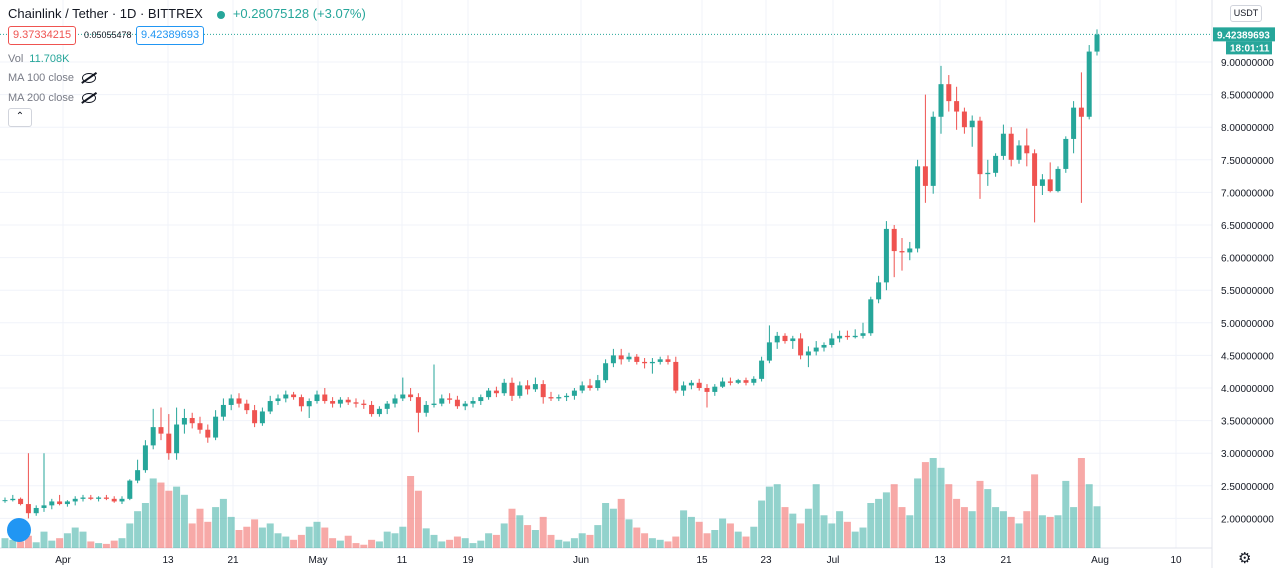  What do you see at coordinates (1245, 558) in the screenshot?
I see `settings-gear-icon: ⚙` at bounding box center [1245, 558].